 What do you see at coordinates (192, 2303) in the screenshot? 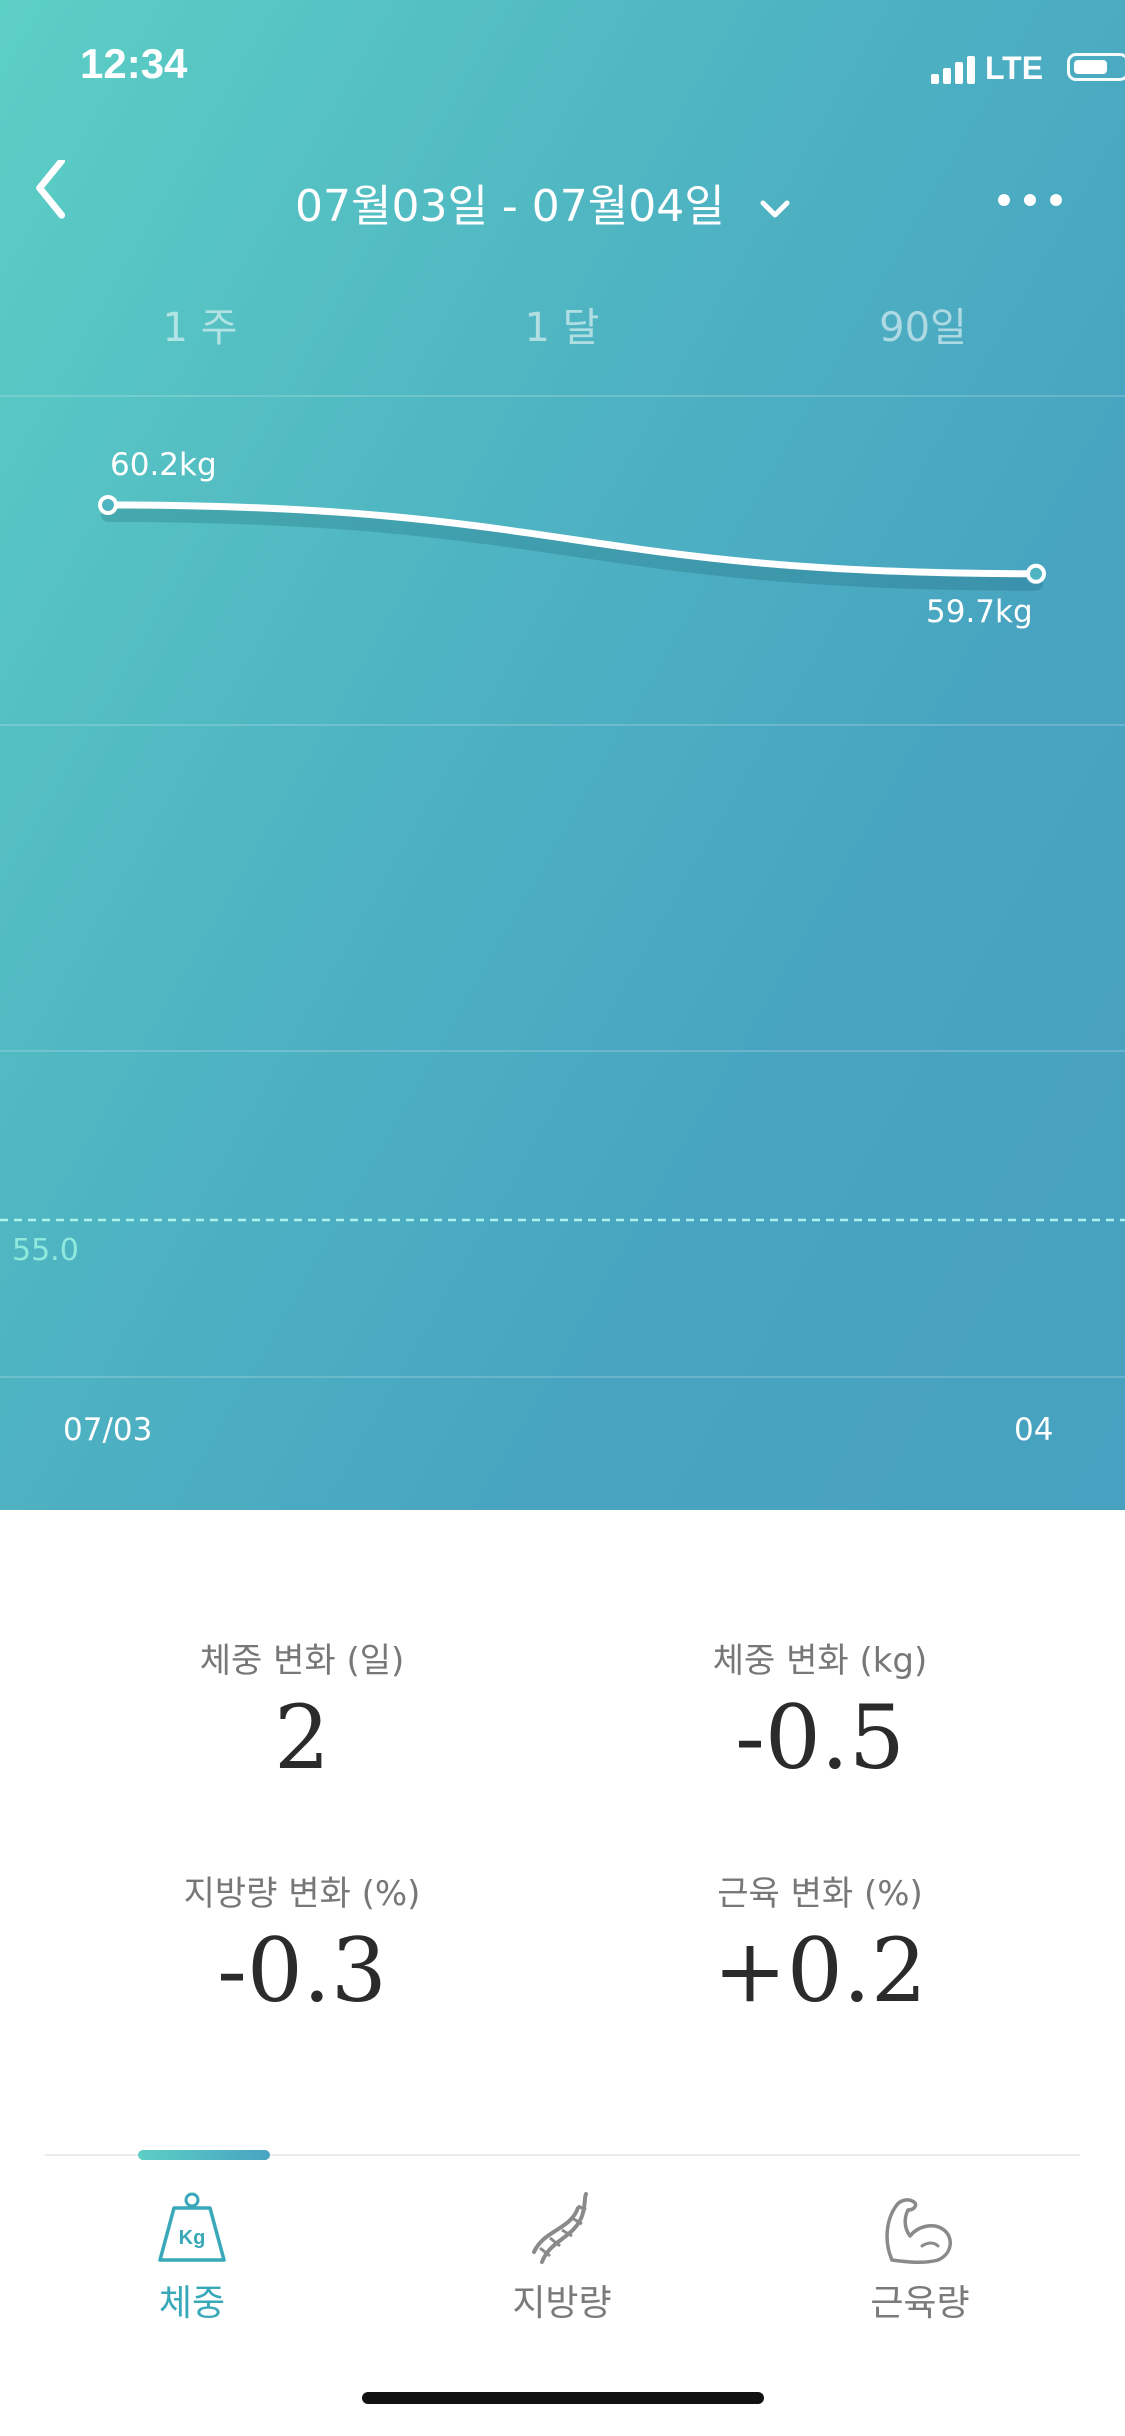
I see `bottom-tab-label: 체중` at bounding box center [192, 2303].